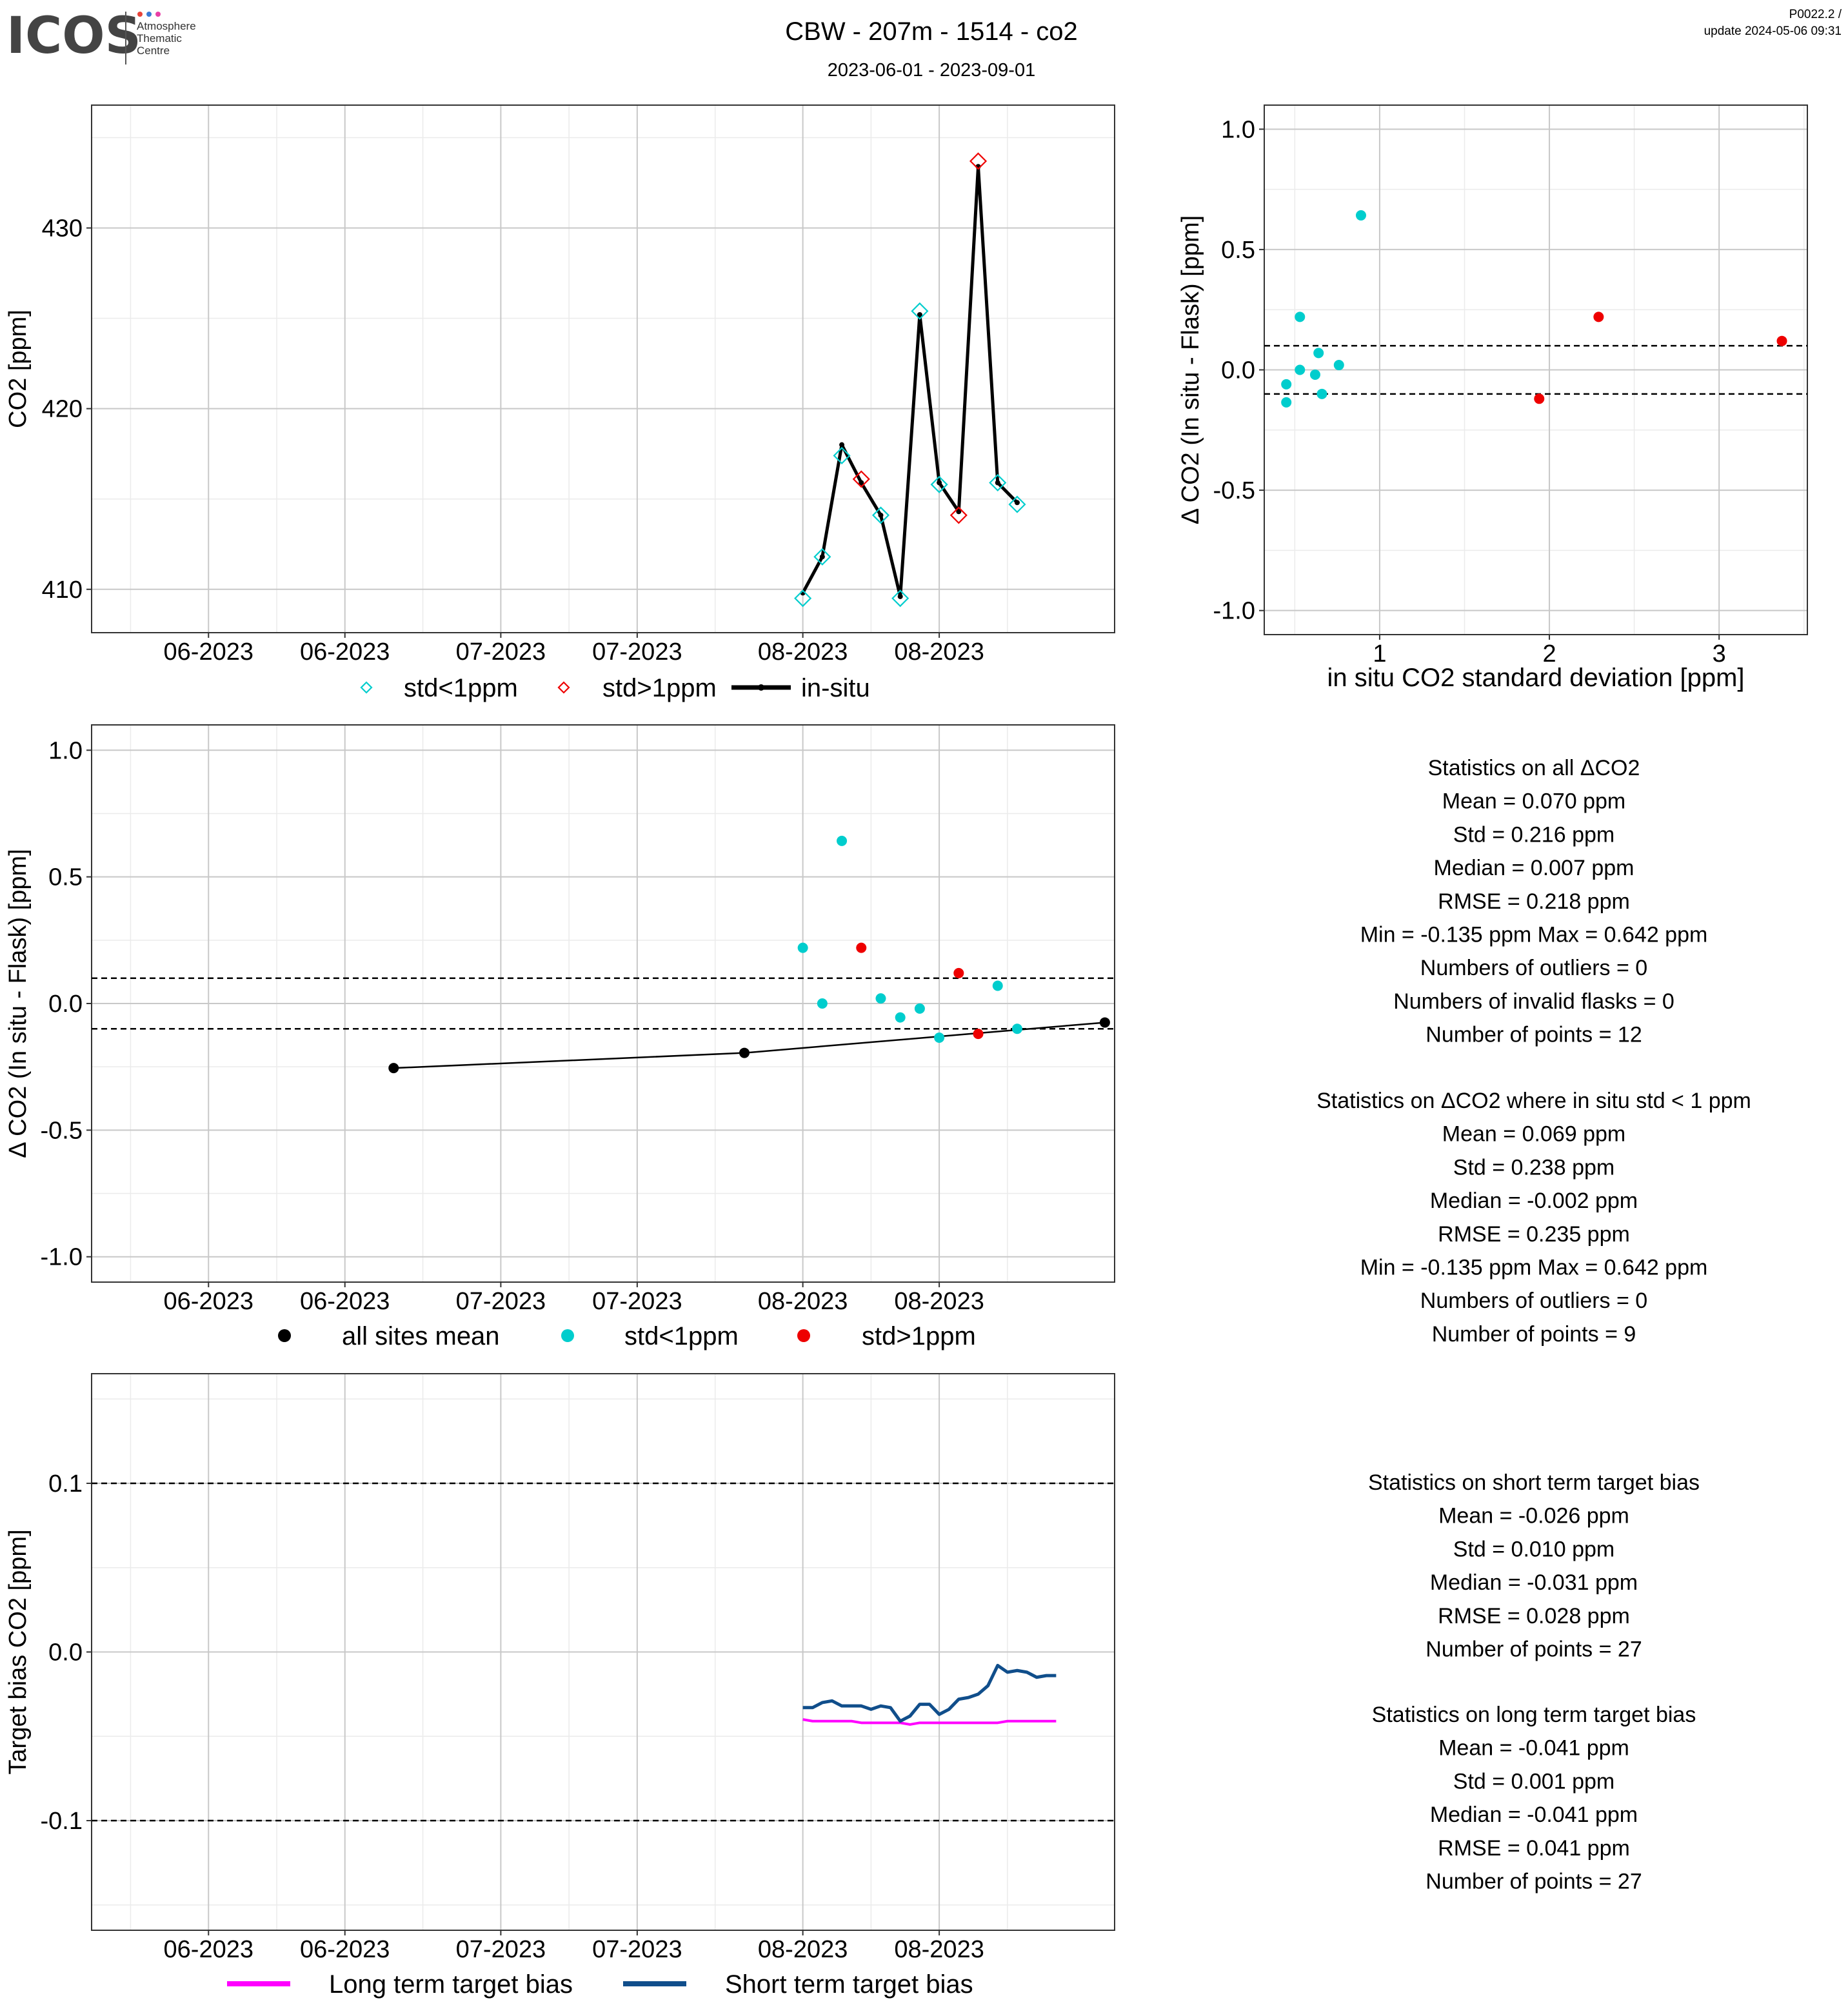 The image size is (1848, 2007). I want to click on insitu-line, so click(909, 381).